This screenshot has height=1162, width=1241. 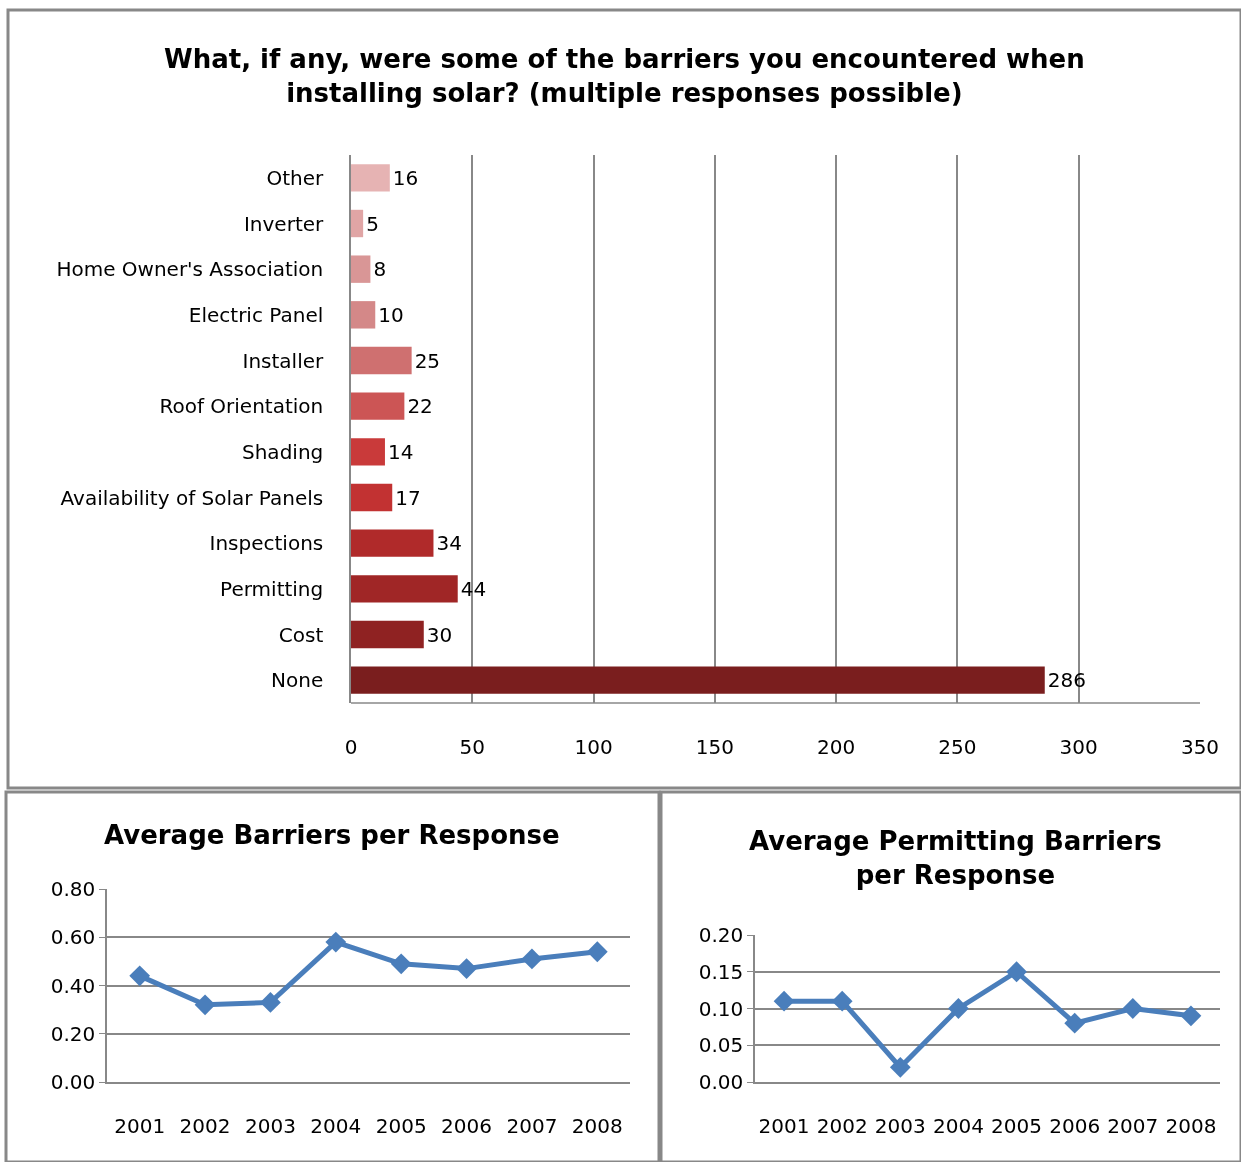 What do you see at coordinates (241, 406) in the screenshot?
I see `y-tick-label: Roof Orientation` at bounding box center [241, 406].